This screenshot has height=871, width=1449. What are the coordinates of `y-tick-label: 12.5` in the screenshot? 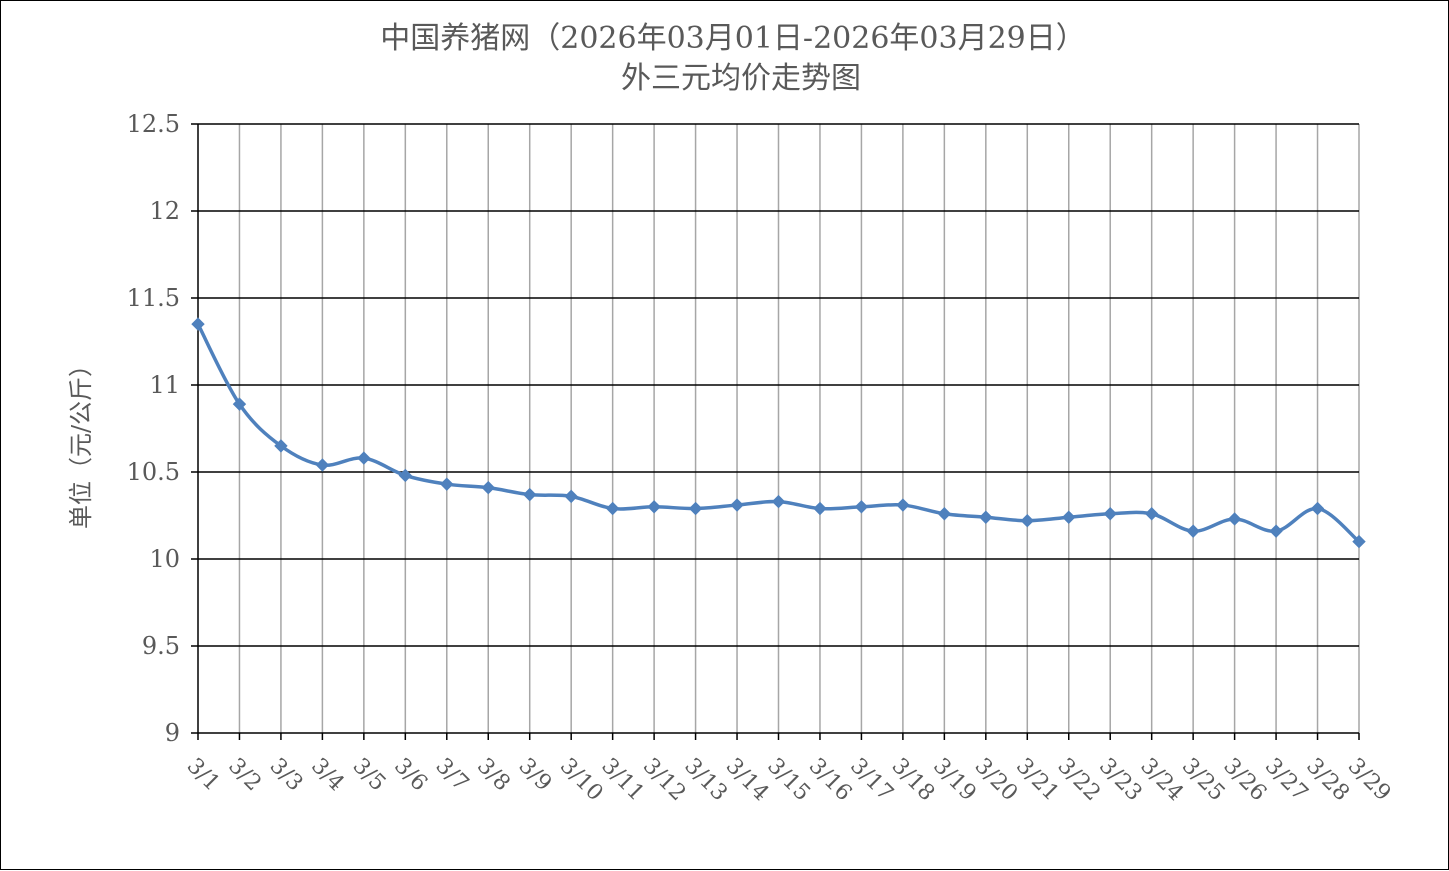 It's located at (153, 124).